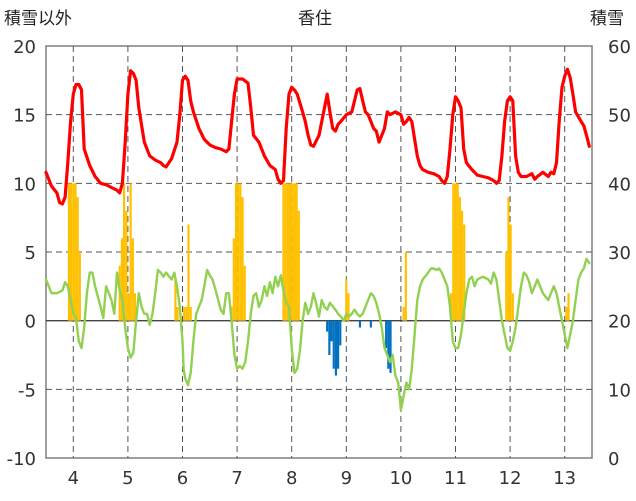 The height and width of the screenshot is (501, 636). I want to click on y-left-tick-label: 5, so click(30, 253).